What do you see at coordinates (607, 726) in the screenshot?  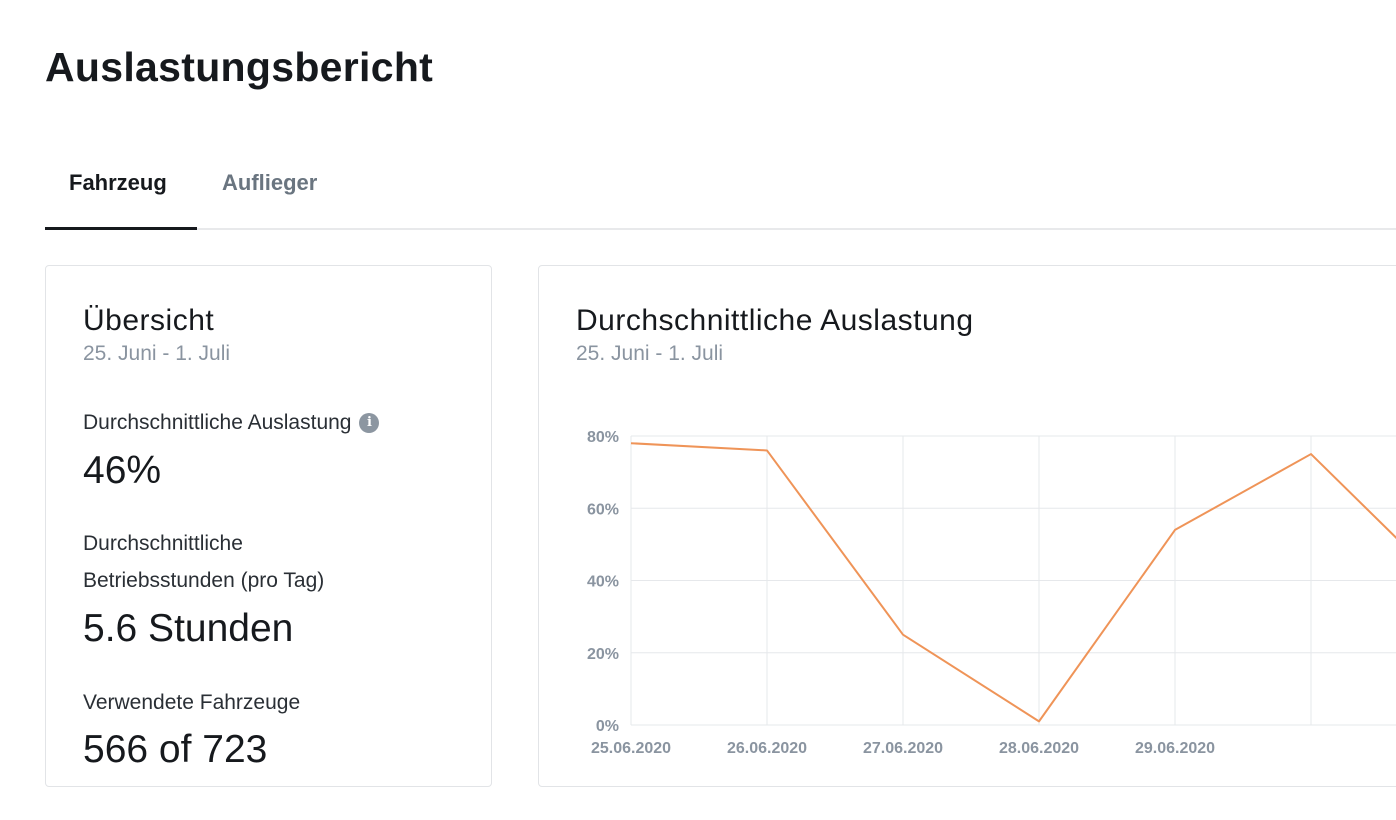 I see `y-tick-label: 0%` at bounding box center [607, 726].